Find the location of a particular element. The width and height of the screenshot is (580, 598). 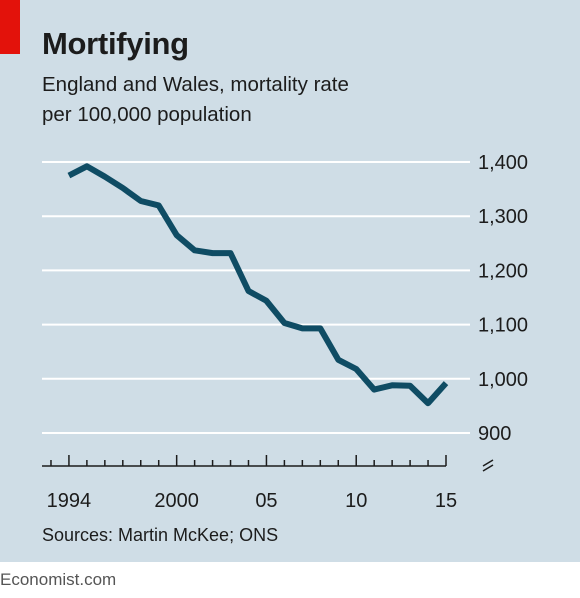

y-tick-label: 1,400 is located at coordinates (503, 163).